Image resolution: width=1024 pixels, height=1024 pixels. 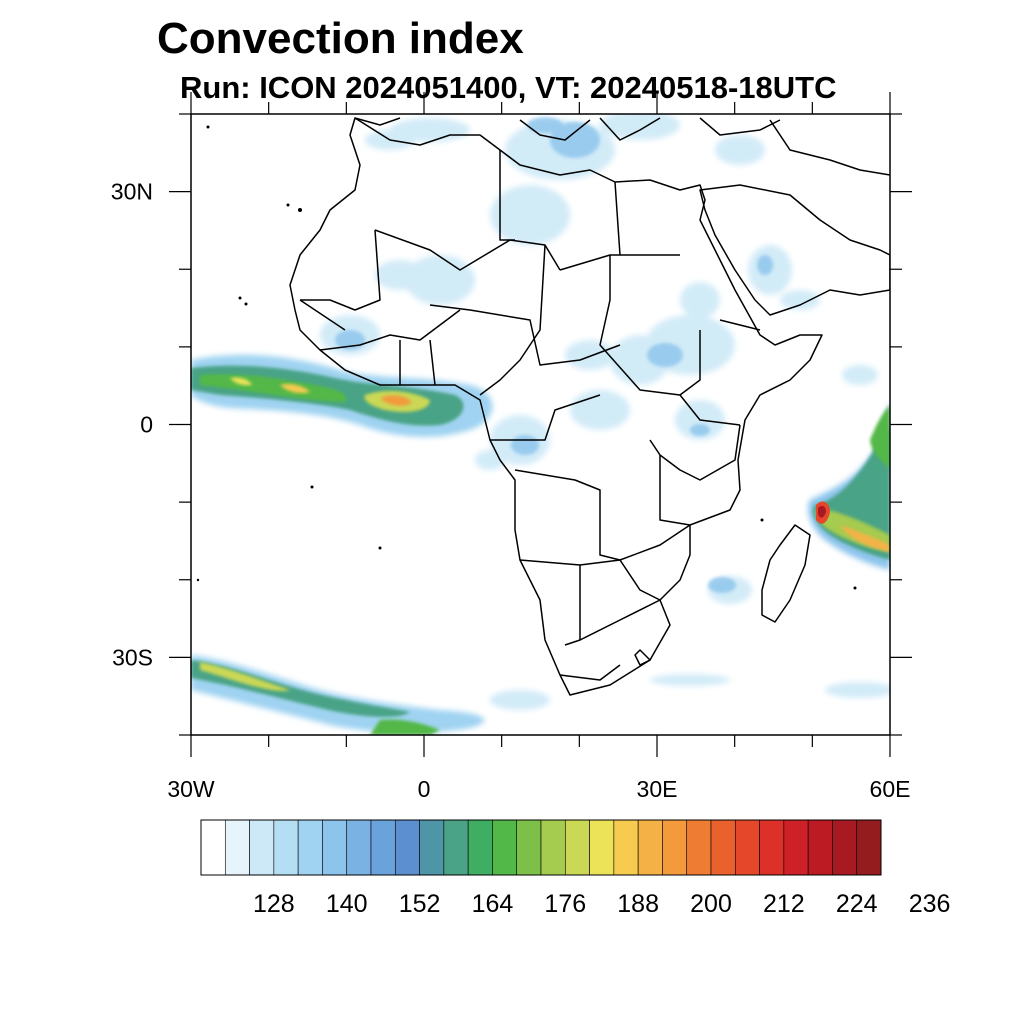 I want to click on x-tick-label: 60E, so click(x=890, y=789).